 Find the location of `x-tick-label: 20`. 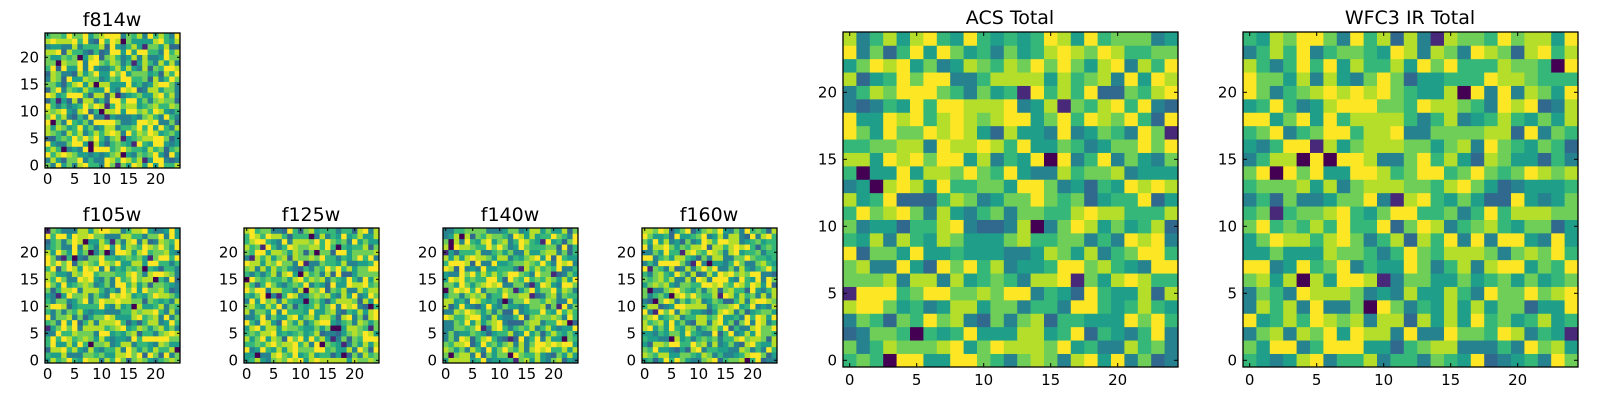

x-tick-label: 20 is located at coordinates (155, 374).